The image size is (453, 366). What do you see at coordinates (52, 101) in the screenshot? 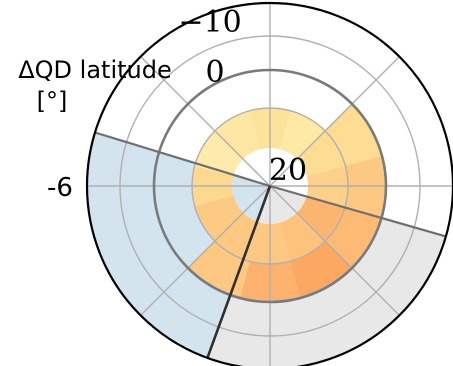
I see `y-axis-label-line2: [°]` at bounding box center [52, 101].